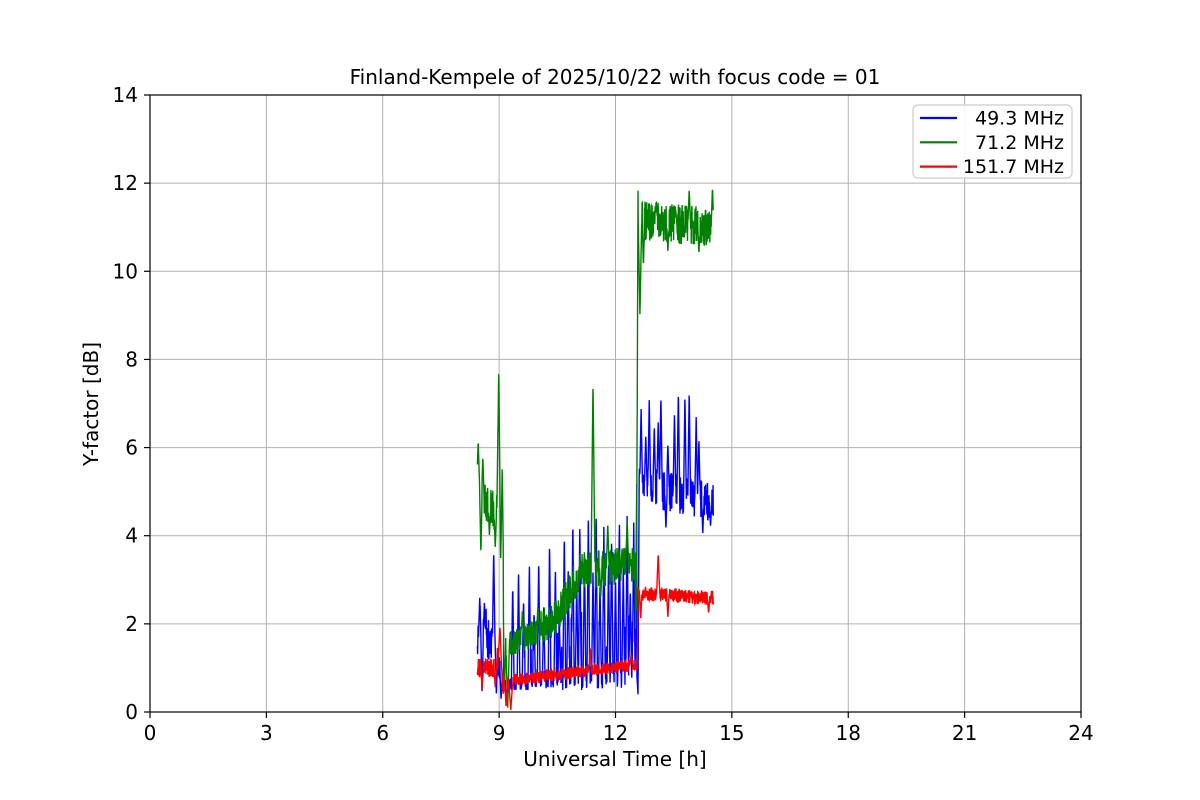 The width and height of the screenshot is (1200, 800). Describe the element at coordinates (614, 759) in the screenshot. I see `x-axis-label: Universal Time [h]` at that location.